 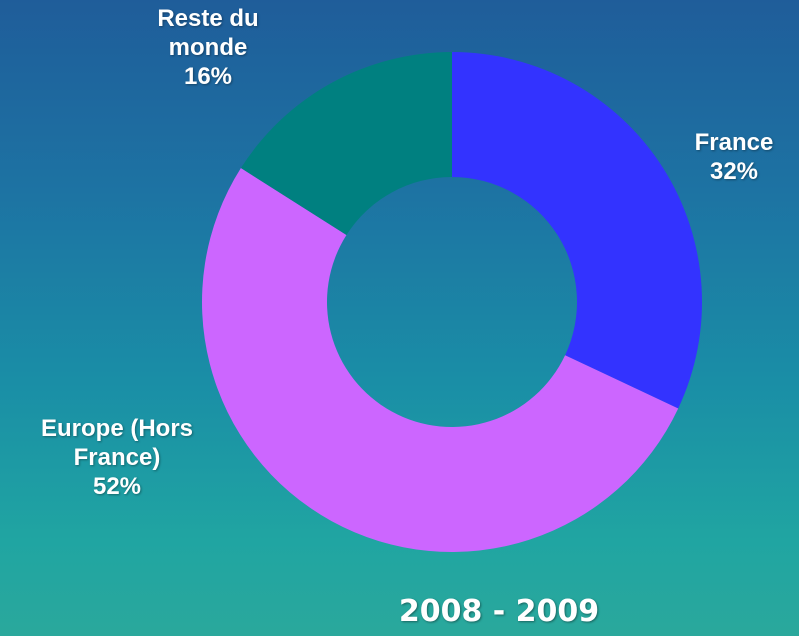 What do you see at coordinates (346, 144) in the screenshot?
I see `donut-segment` at bounding box center [346, 144].